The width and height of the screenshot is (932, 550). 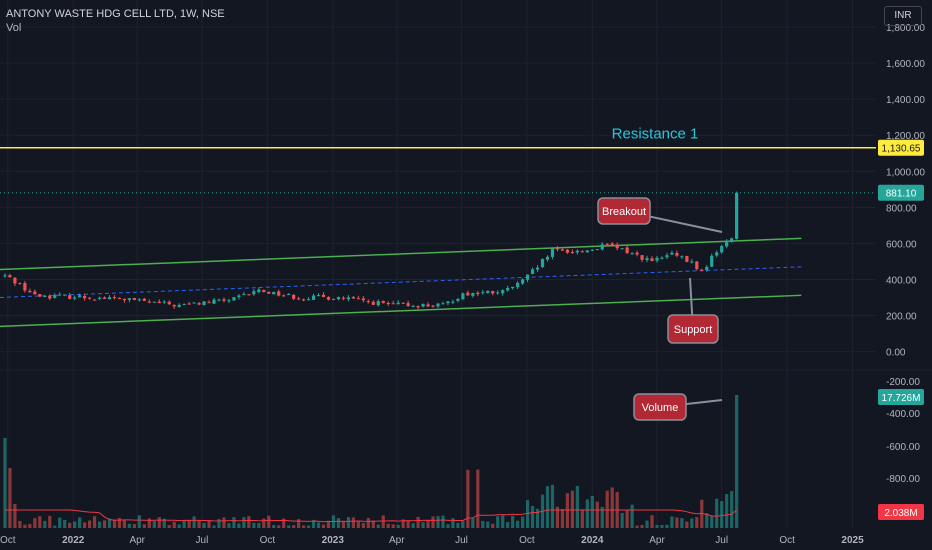 I want to click on volume-ma-tag-text: 2.038M, so click(x=900, y=513).